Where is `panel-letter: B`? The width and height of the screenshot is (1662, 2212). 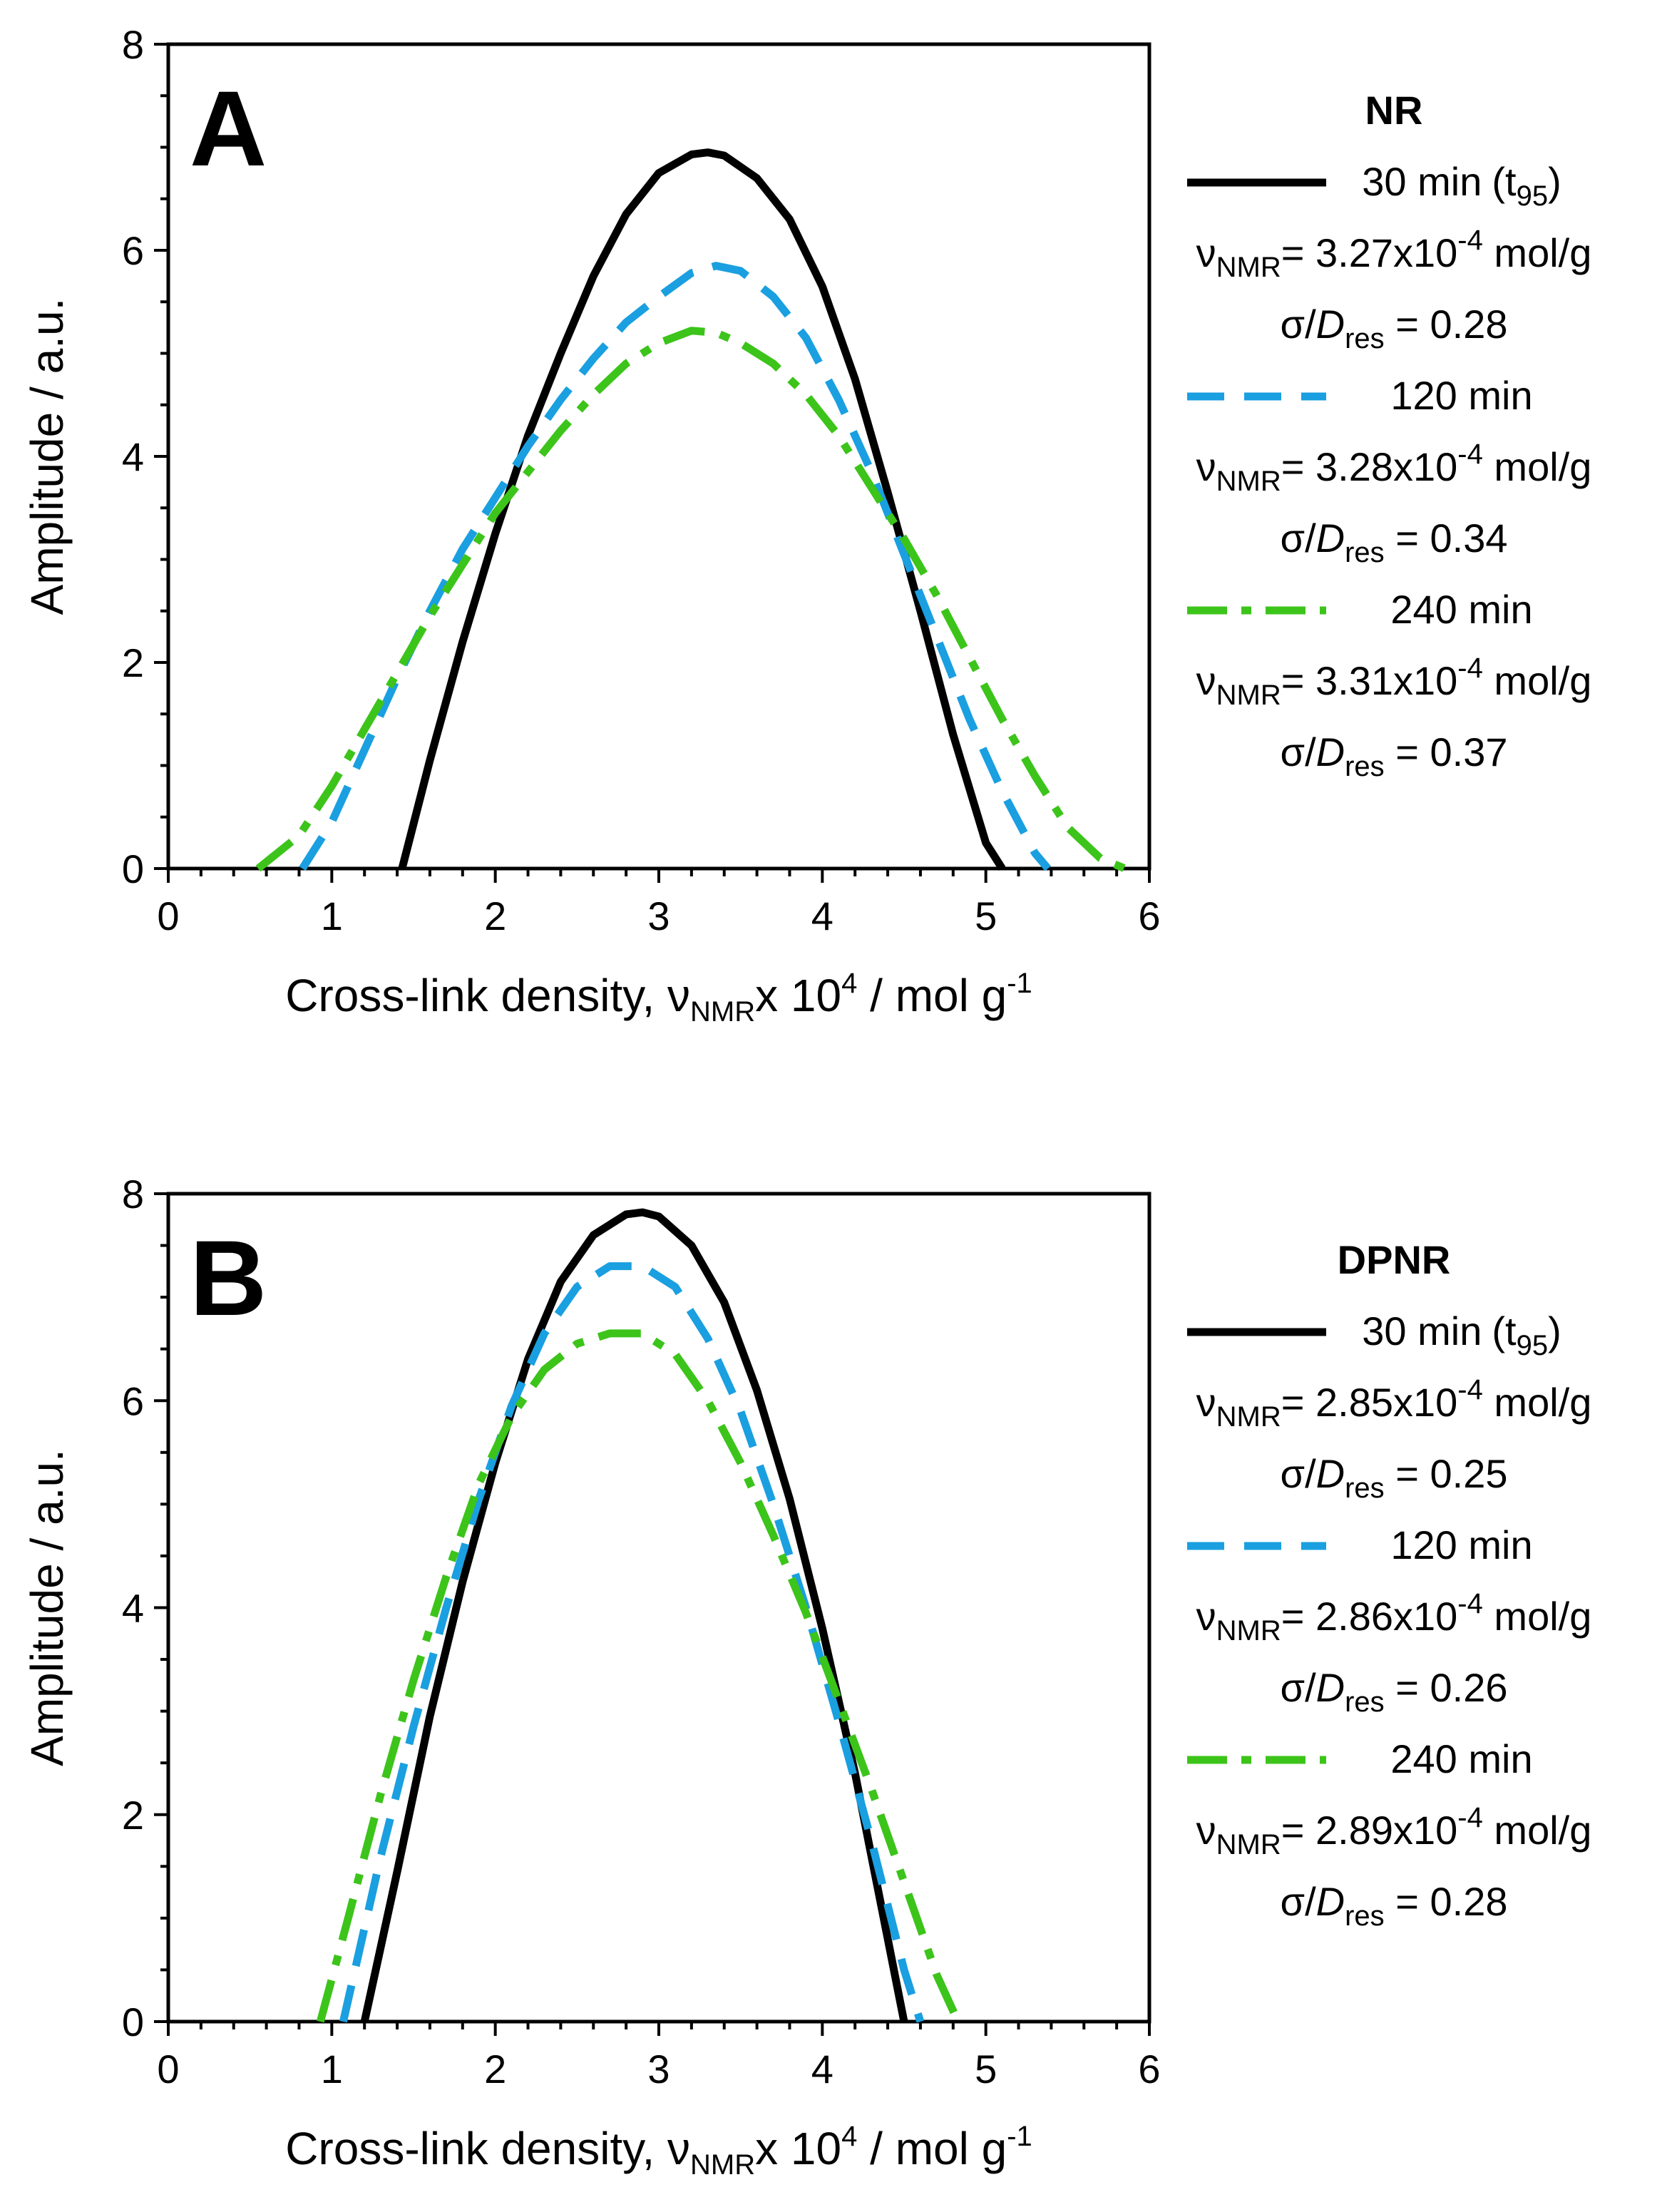 panel-letter: B is located at coordinates (228, 1278).